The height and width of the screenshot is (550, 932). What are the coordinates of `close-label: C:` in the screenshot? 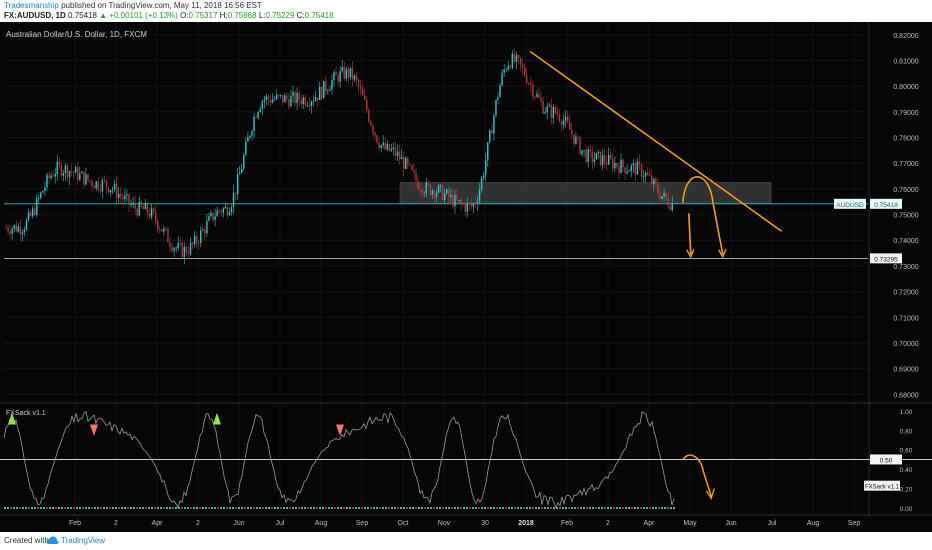 It's located at (300, 15).